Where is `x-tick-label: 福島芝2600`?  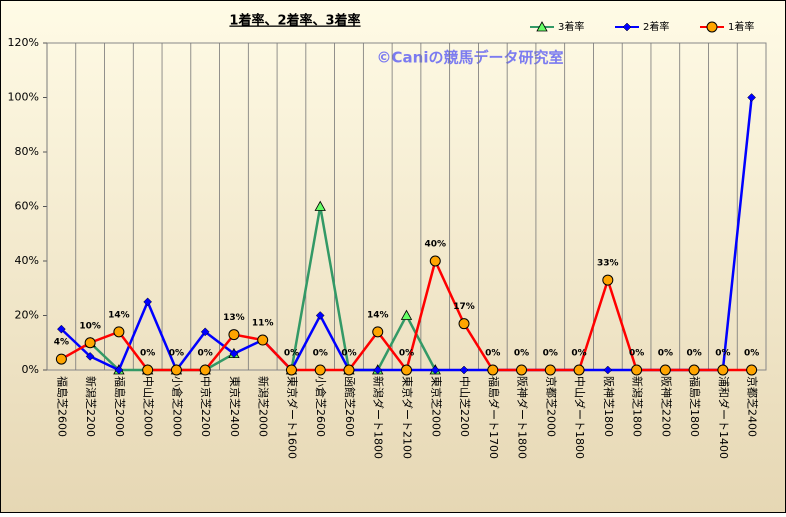
x-tick-label: 福島芝2600 is located at coordinates (62, 406).